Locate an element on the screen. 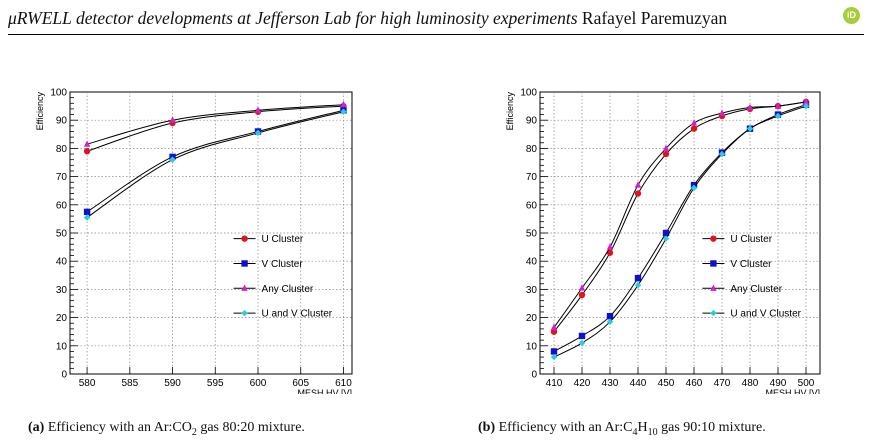 Image resolution: width=871 pixels, height=445 pixels. x-tick-label: 600 is located at coordinates (258, 383).